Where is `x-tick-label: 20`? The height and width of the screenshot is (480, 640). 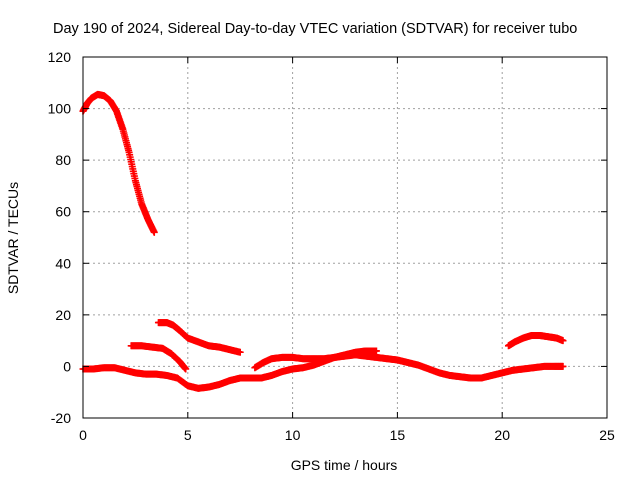
x-tick-label: 20 is located at coordinates (502, 435).